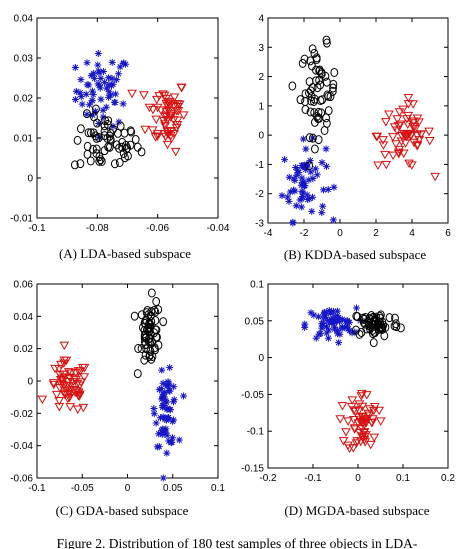  What do you see at coordinates (448, 233) in the screenshot?
I see `x-tick-label: 6` at bounding box center [448, 233].